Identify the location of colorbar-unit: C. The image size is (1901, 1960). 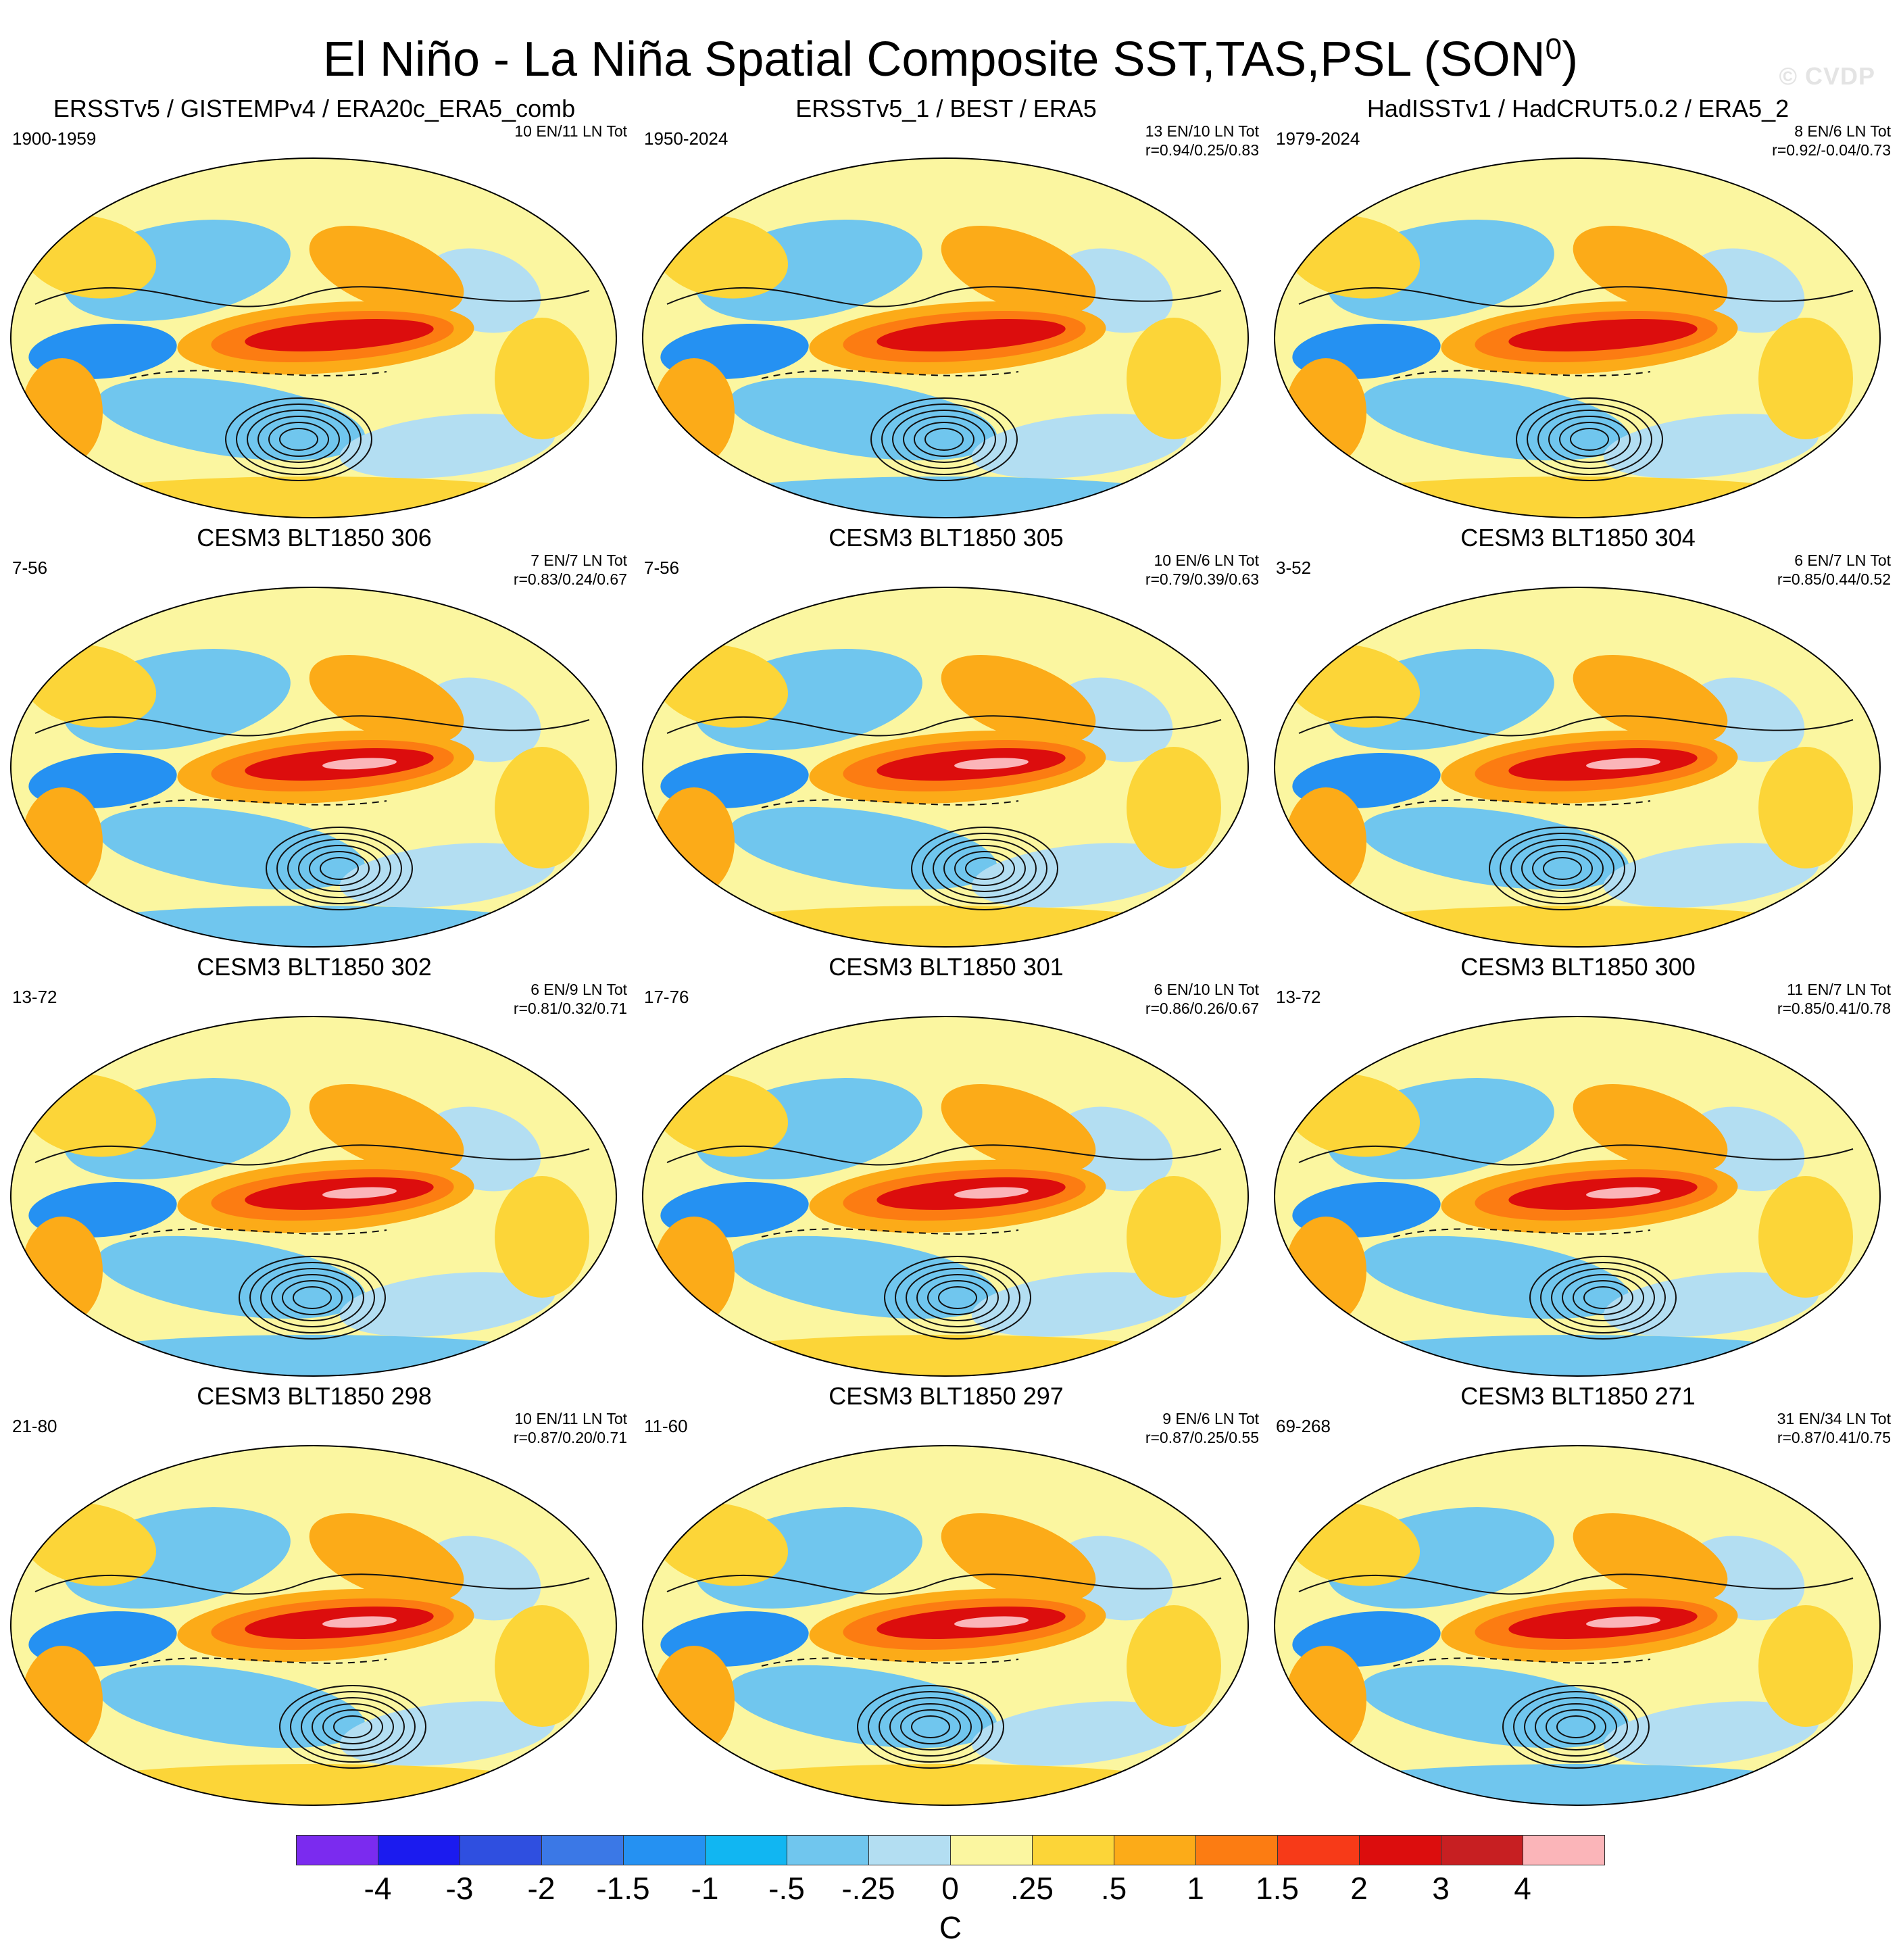
(950, 1927).